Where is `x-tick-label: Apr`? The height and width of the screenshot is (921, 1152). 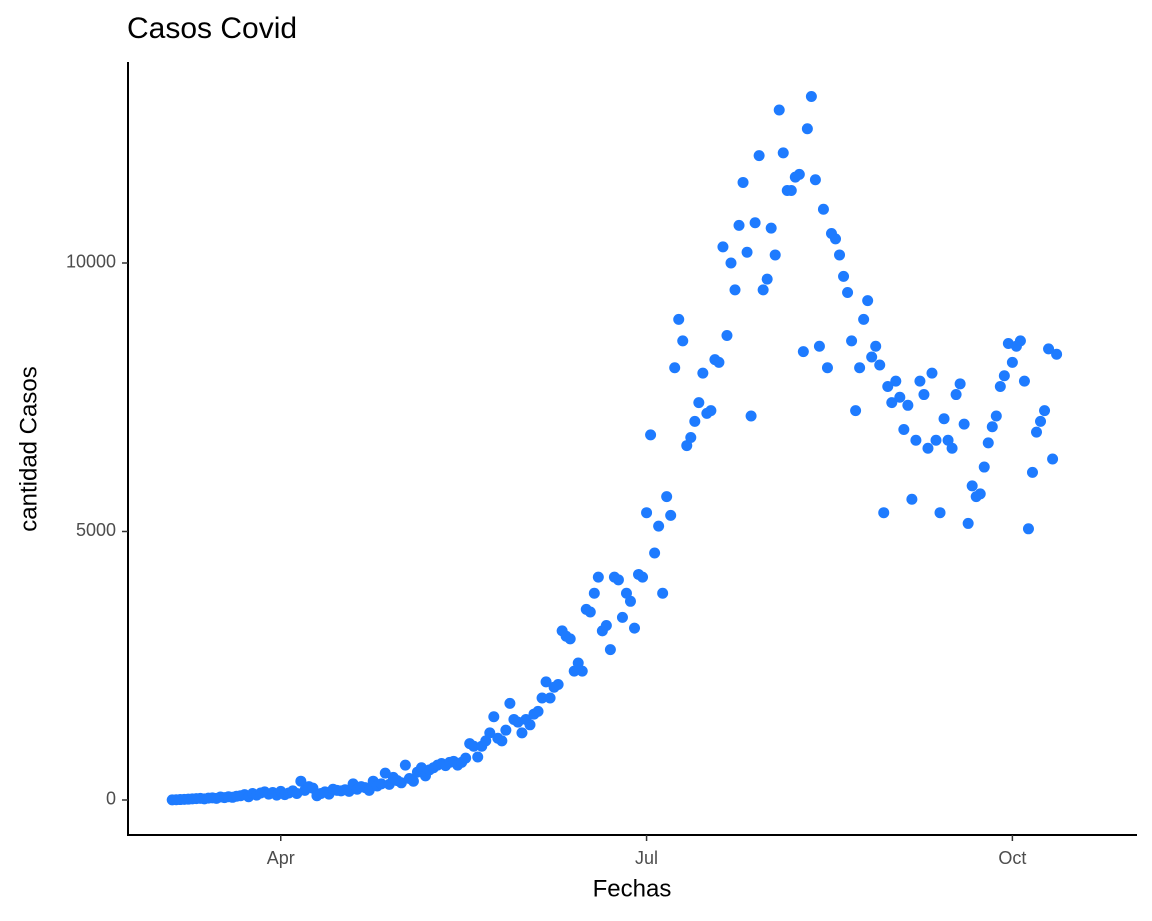 x-tick-label: Apr is located at coordinates (281, 858).